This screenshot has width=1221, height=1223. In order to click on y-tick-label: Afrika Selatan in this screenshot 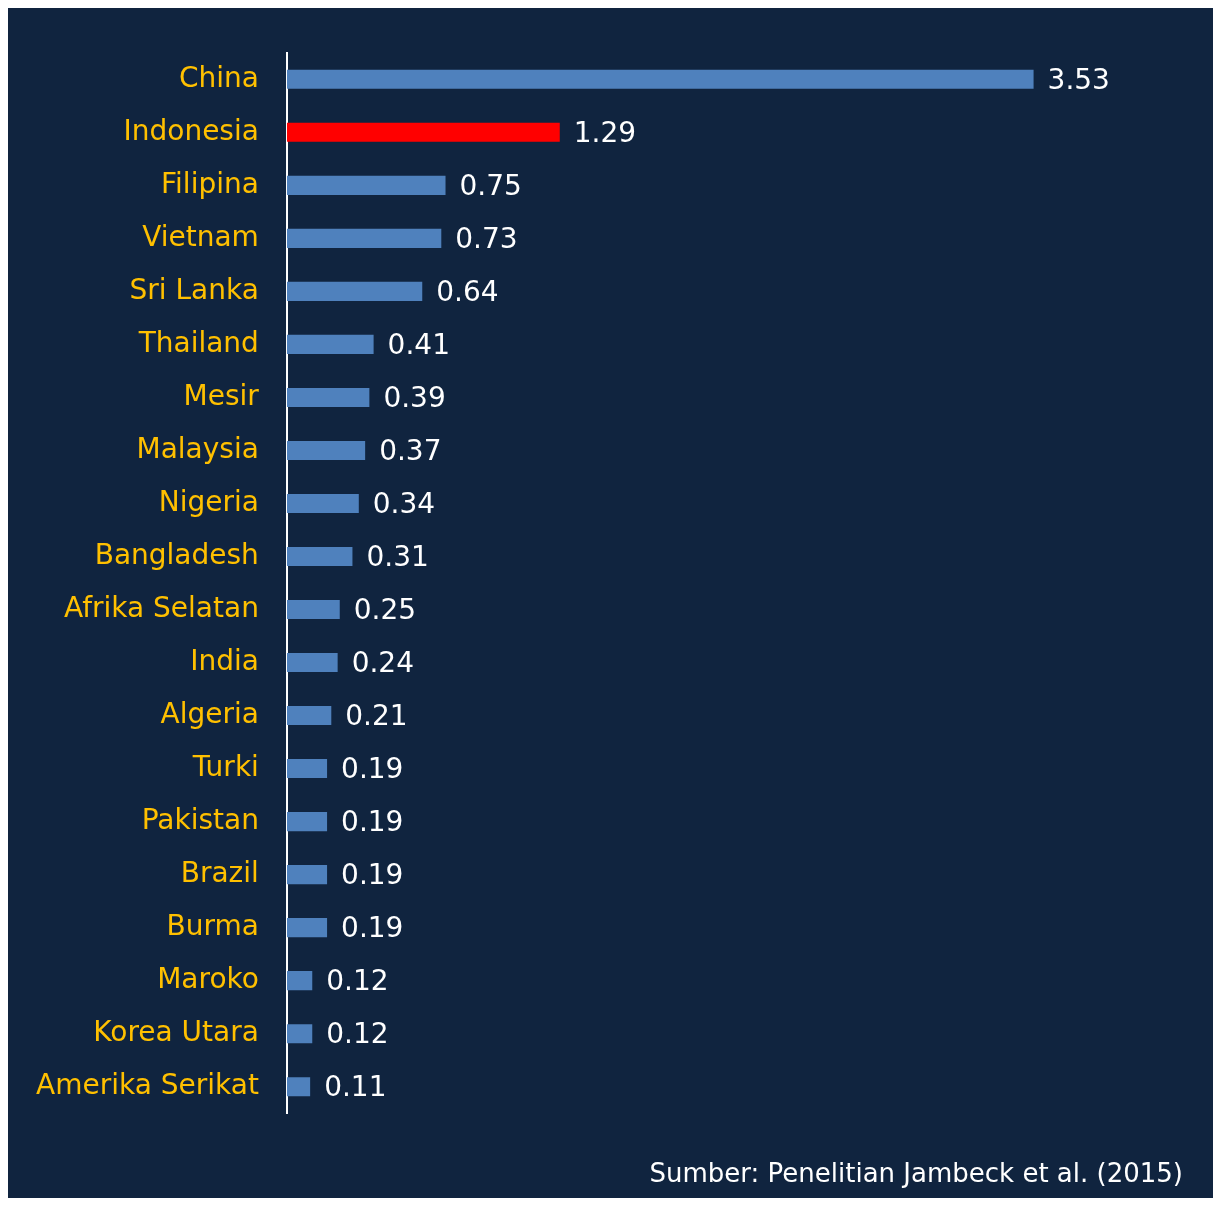, I will do `click(161, 607)`.